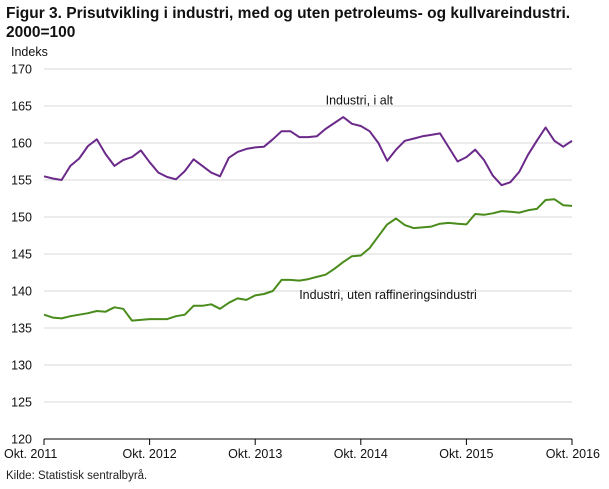  What do you see at coordinates (21, 255) in the screenshot?
I see `y-tick-label-145: 145` at bounding box center [21, 255].